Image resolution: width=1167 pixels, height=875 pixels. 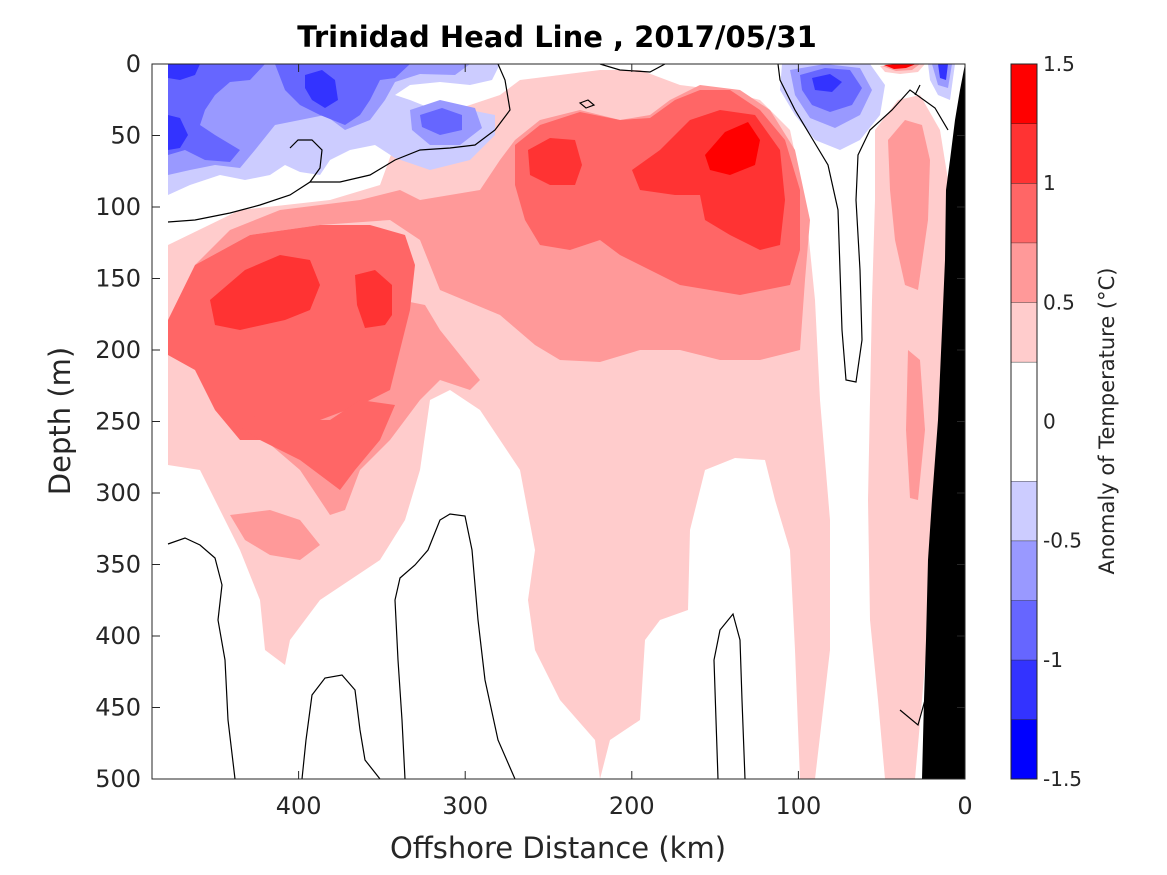 What do you see at coordinates (557, 37) in the screenshot?
I see `chart-title: Trinidad Head Line , 2017/05/31` at bounding box center [557, 37].